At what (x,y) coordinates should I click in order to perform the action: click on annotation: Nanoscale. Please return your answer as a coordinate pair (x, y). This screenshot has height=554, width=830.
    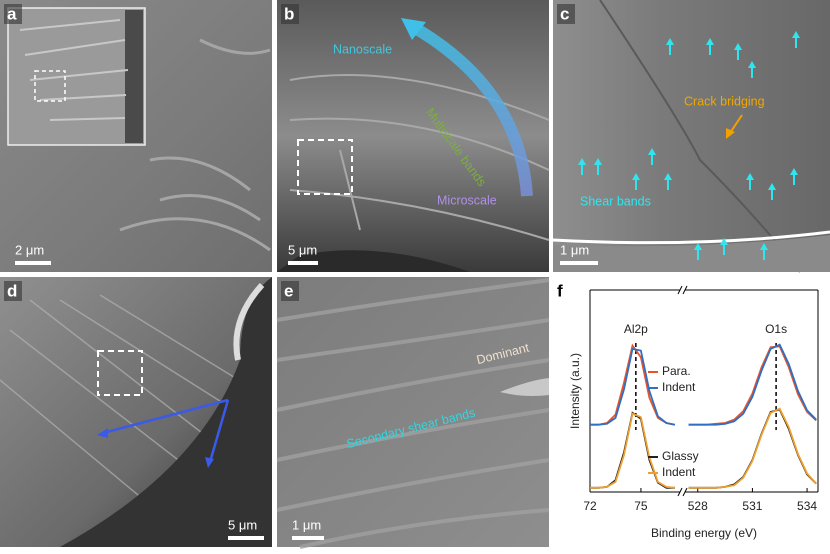
    Looking at the image, I should click on (362, 49).